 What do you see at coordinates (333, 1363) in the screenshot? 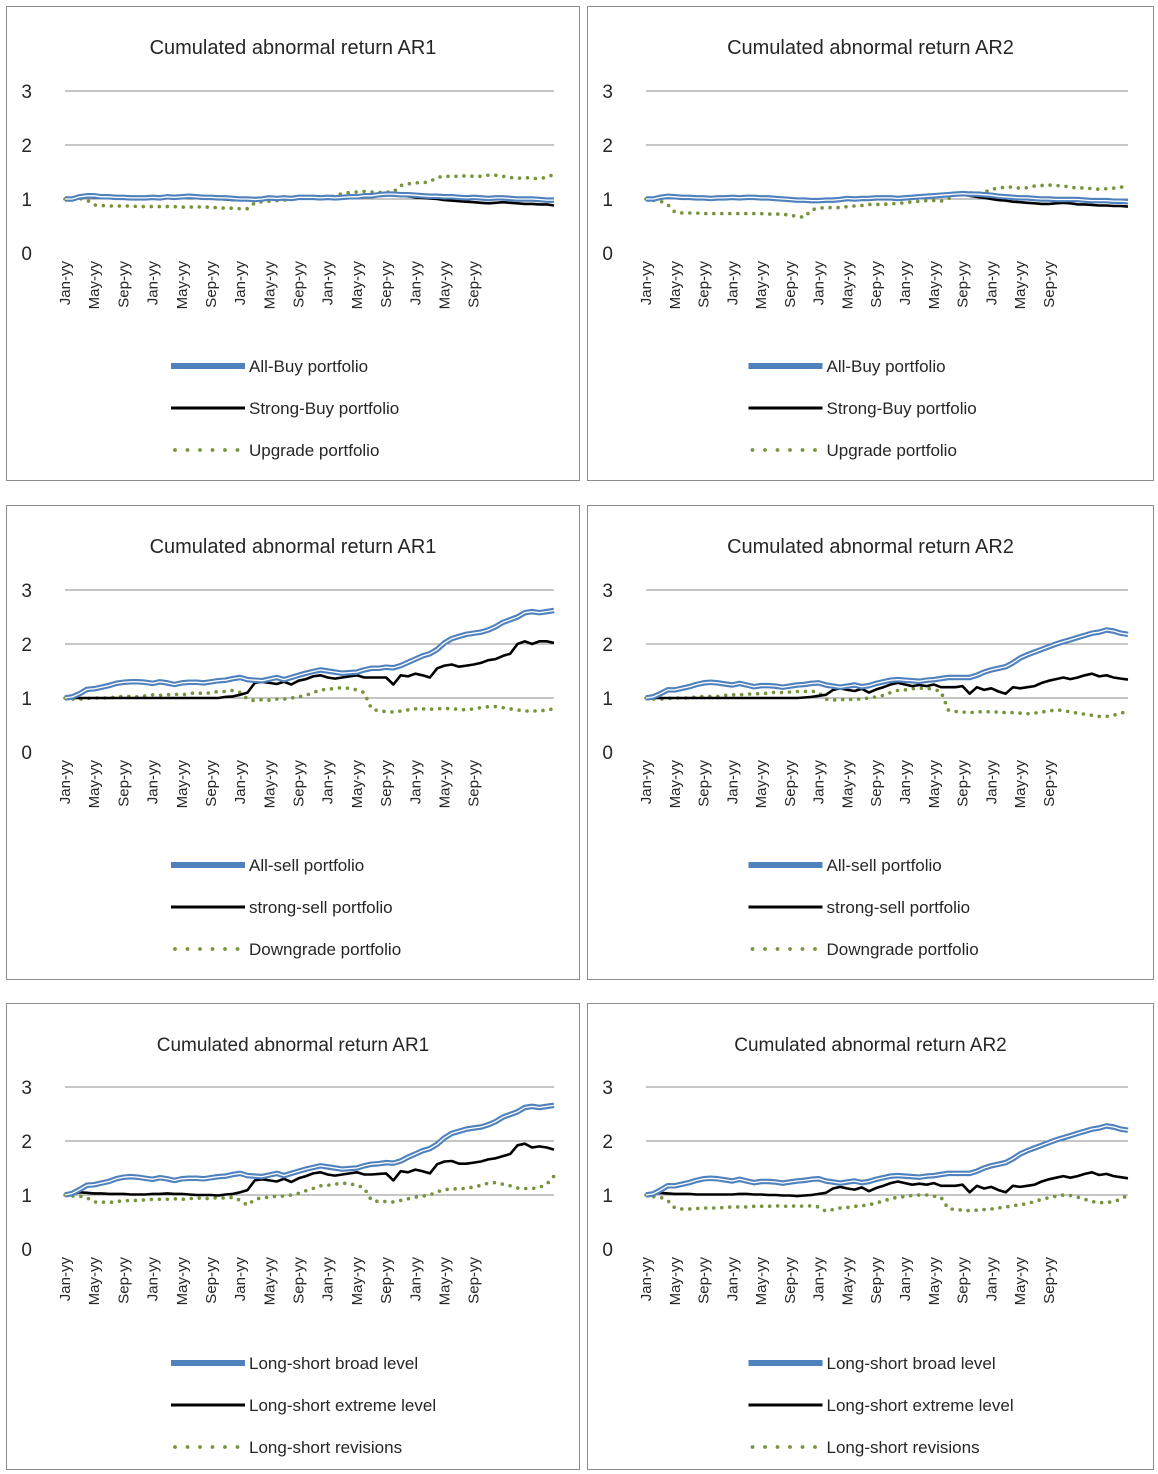
I see `legend-label-0: Long-short broad level` at bounding box center [333, 1363].